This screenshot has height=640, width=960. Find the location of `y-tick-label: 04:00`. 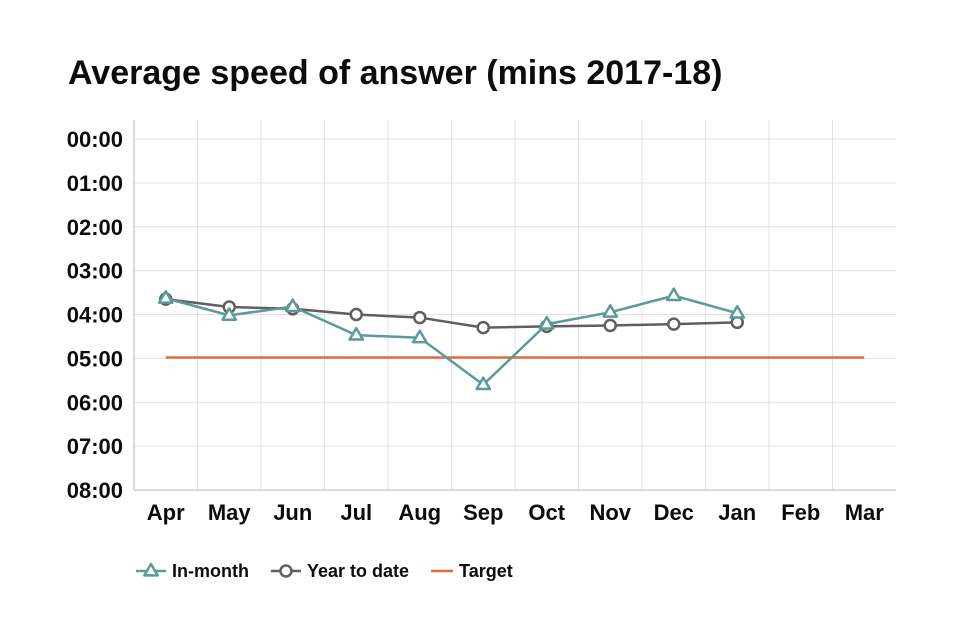

y-tick-label: 04:00 is located at coordinates (95, 315).